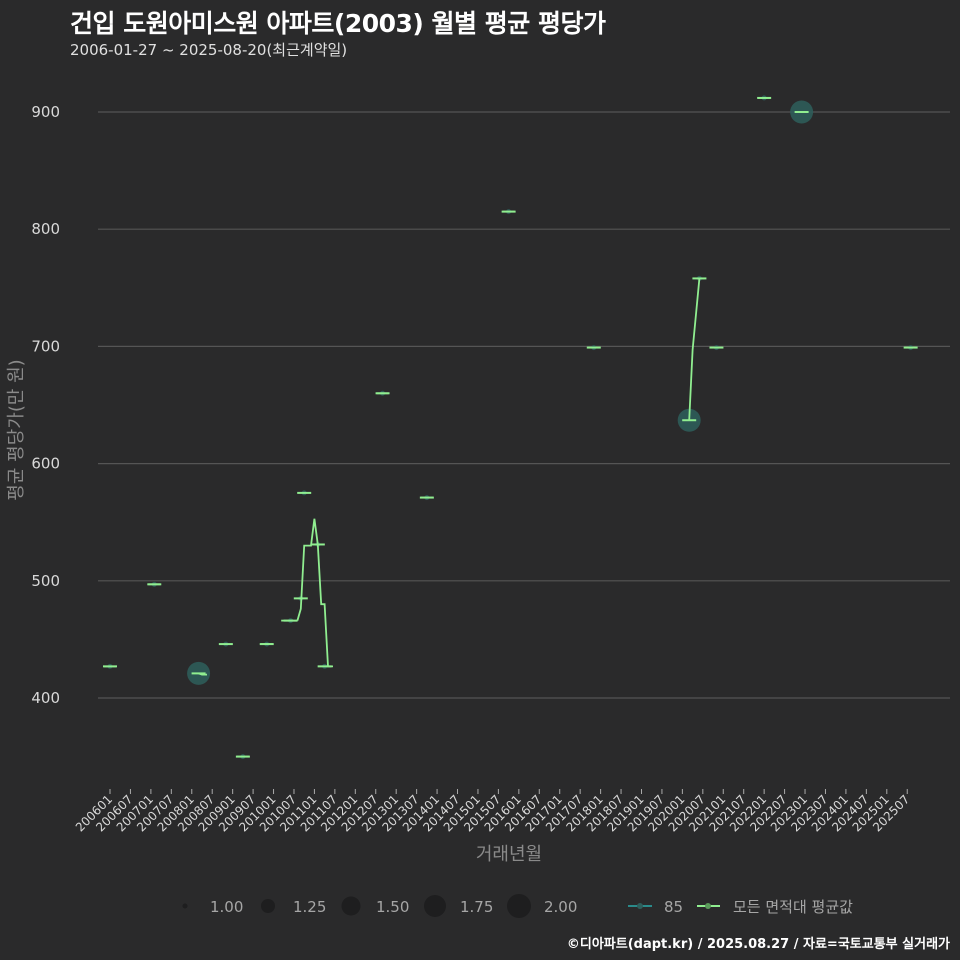 The image size is (960, 960). I want to click on x-axis-label: 거래년월, so click(509, 854).